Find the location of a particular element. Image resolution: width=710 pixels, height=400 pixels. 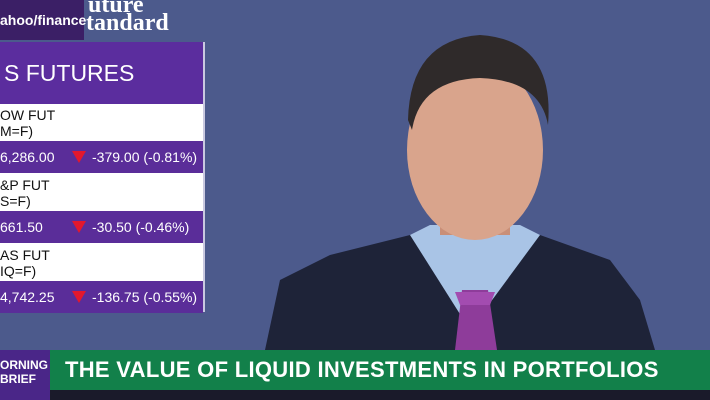

quote-value-row: 661.50 -30.50 (-0.46%) is located at coordinates (101, 227).